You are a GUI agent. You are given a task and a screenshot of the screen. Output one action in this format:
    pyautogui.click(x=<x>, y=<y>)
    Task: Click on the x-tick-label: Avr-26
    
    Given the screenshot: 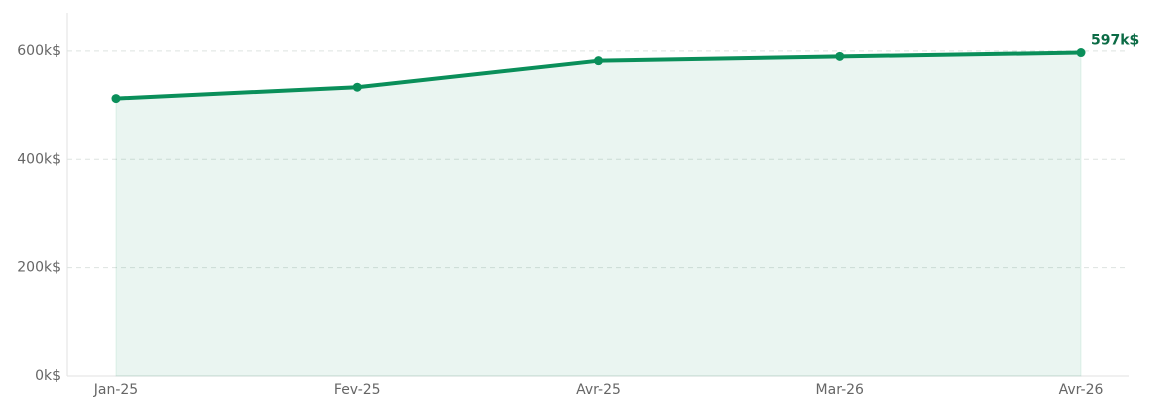 What is the action you would take?
    pyautogui.click(x=1081, y=390)
    